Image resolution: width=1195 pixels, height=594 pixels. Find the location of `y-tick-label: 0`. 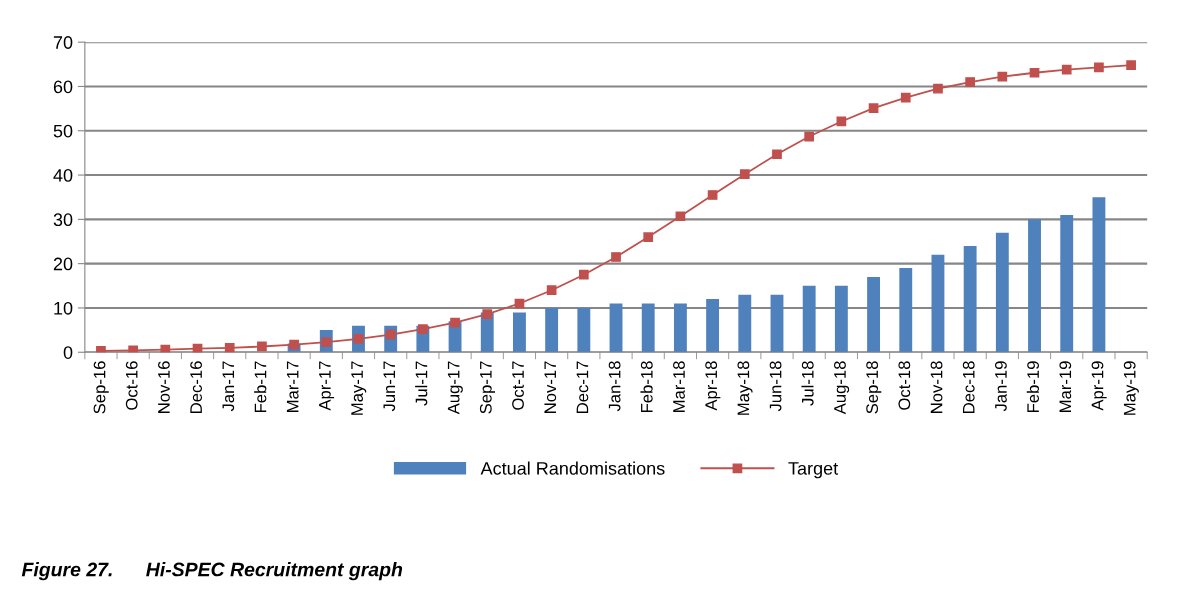

y-tick-label: 0 is located at coordinates (68, 352).